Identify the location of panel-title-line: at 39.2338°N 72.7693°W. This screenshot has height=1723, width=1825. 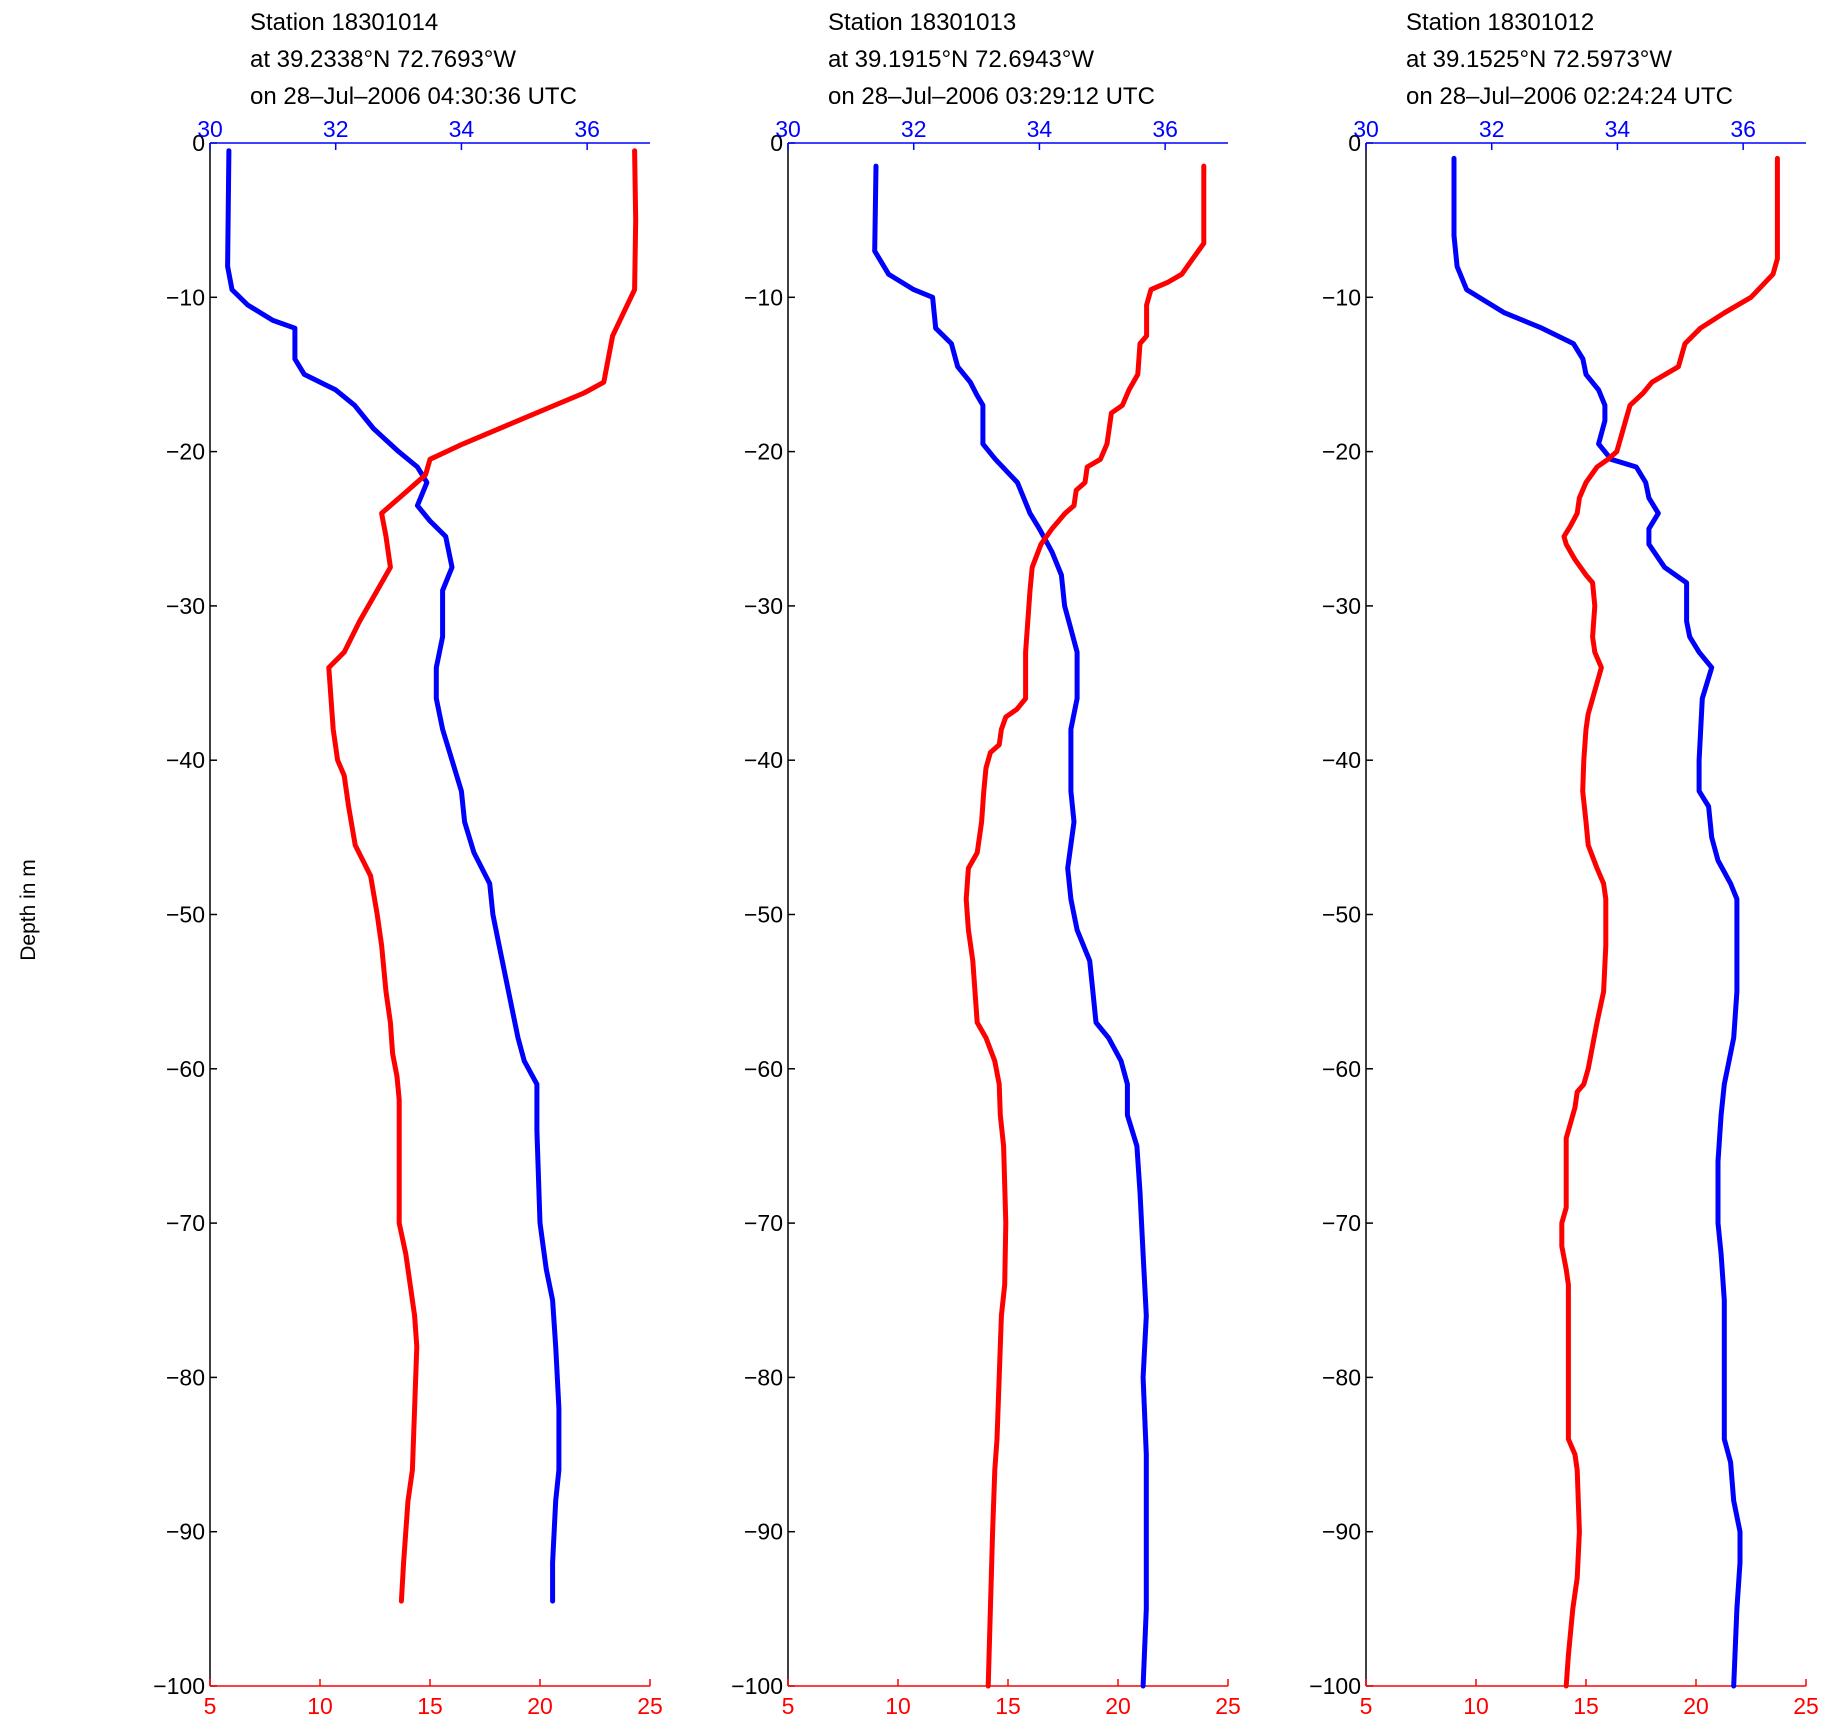
(383, 59).